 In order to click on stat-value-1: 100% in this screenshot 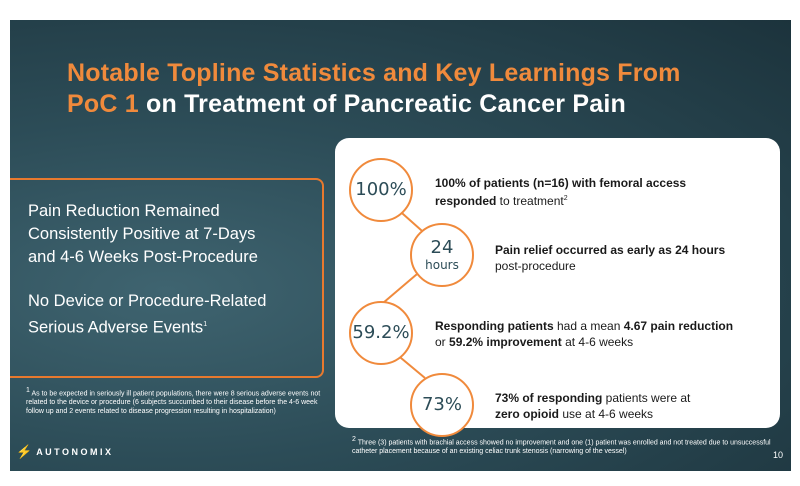, I will do `click(381, 189)`.